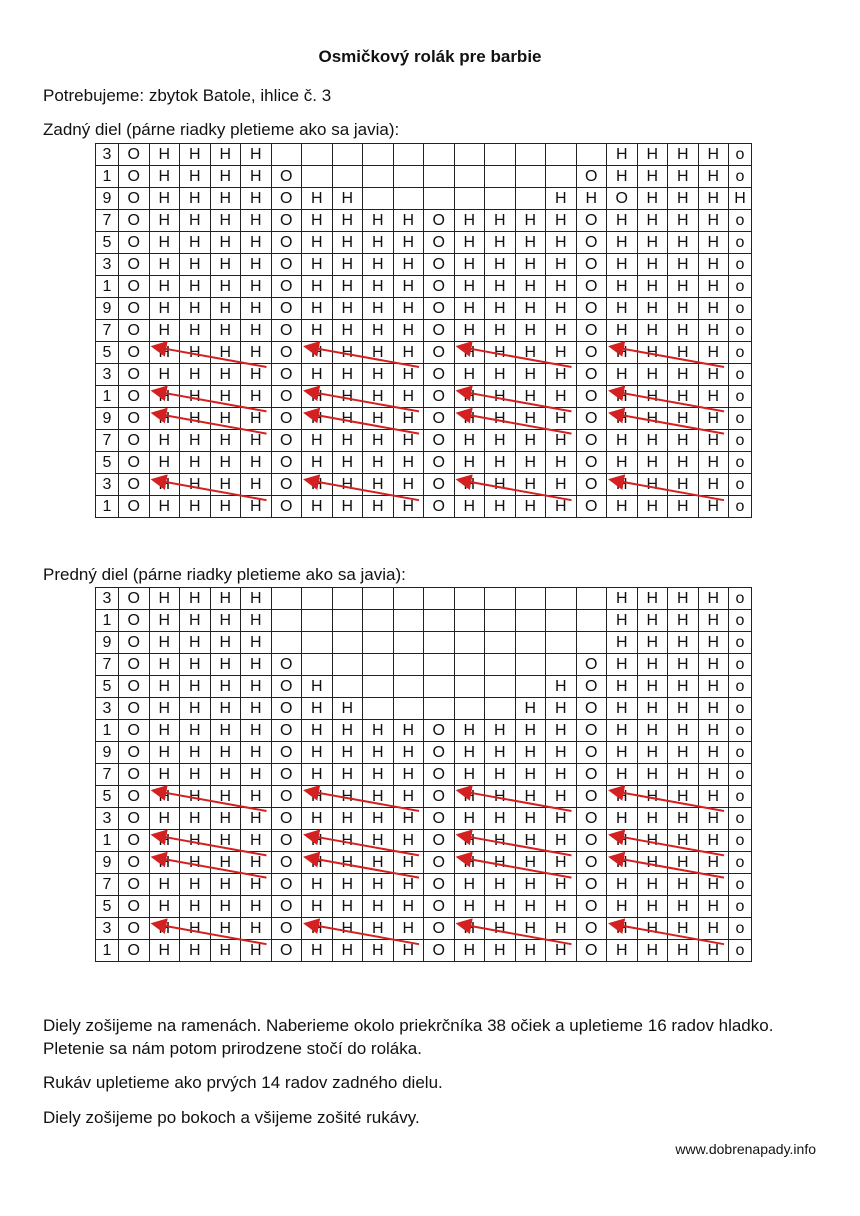 The width and height of the screenshot is (860, 1216). What do you see at coordinates (430, 56) in the screenshot?
I see `page-title: Osmičkový rolák pre barbie` at bounding box center [430, 56].